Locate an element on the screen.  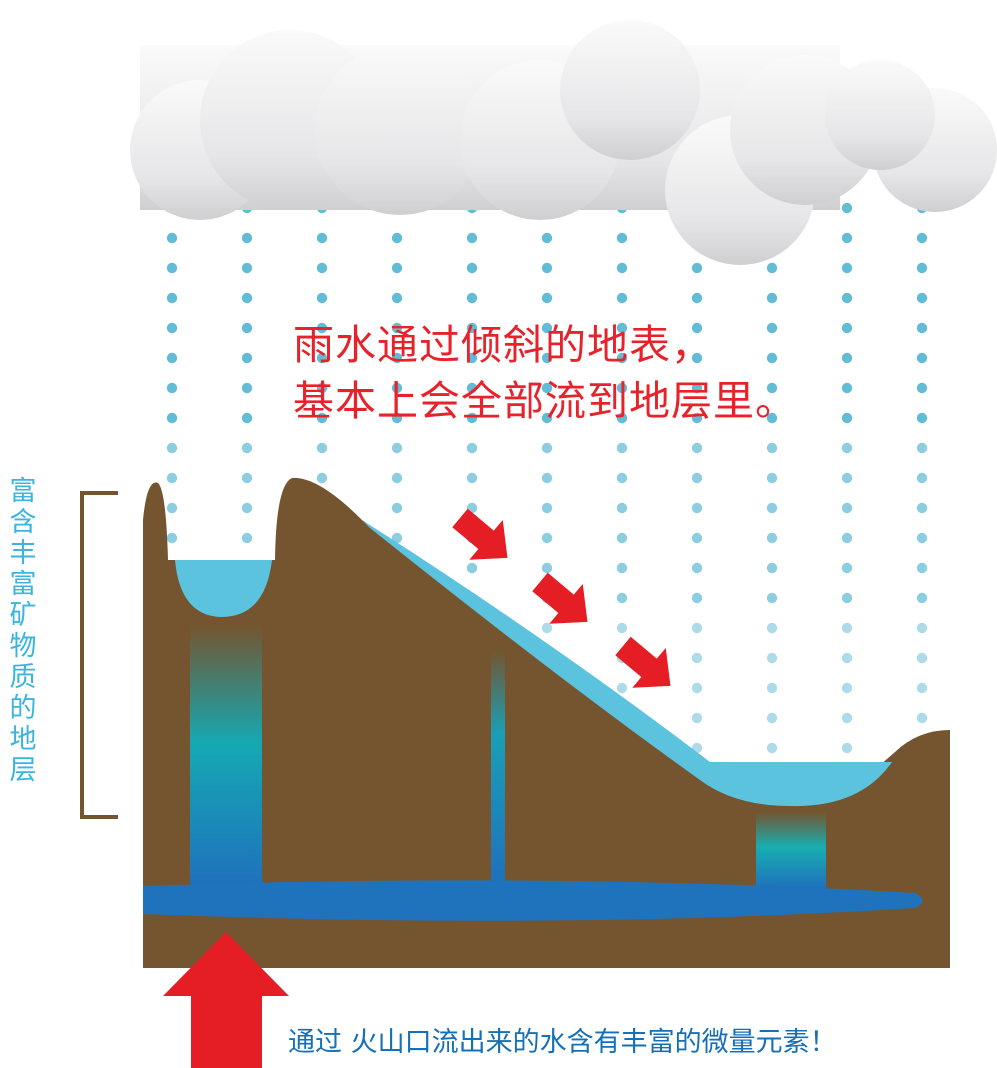
headline-line-2: 基本上会全部流到地层里。 is located at coordinates (545, 401).